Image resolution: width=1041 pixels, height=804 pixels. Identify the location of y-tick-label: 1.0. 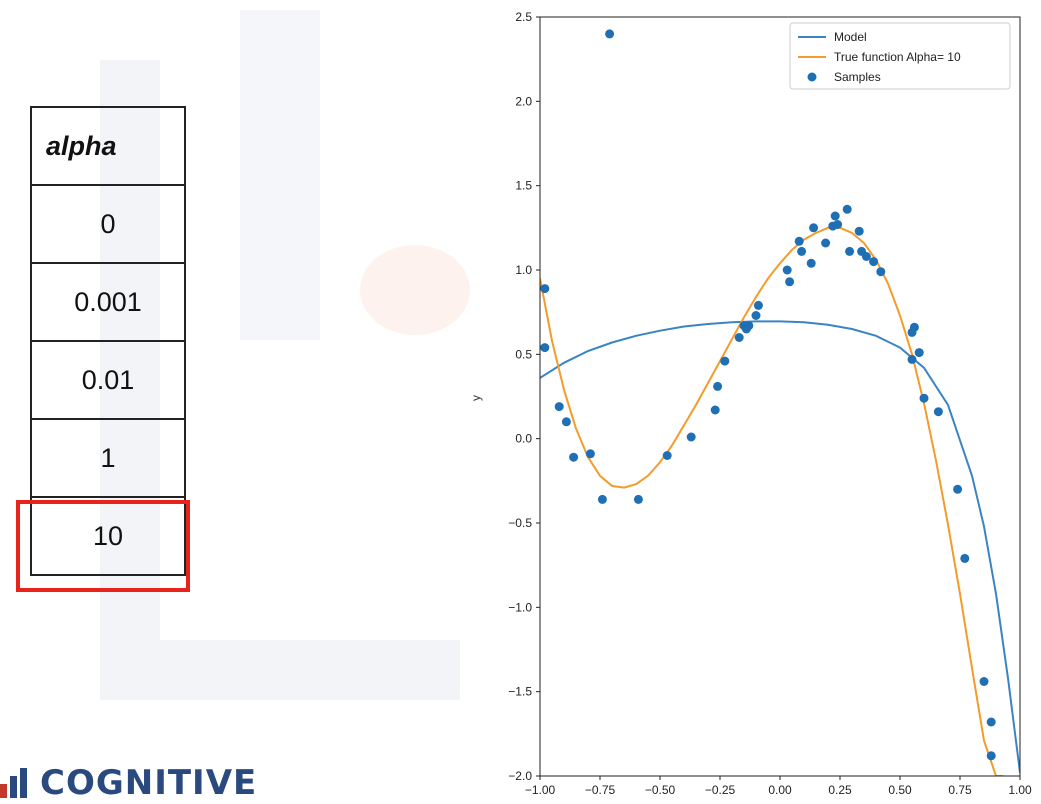
(523, 270).